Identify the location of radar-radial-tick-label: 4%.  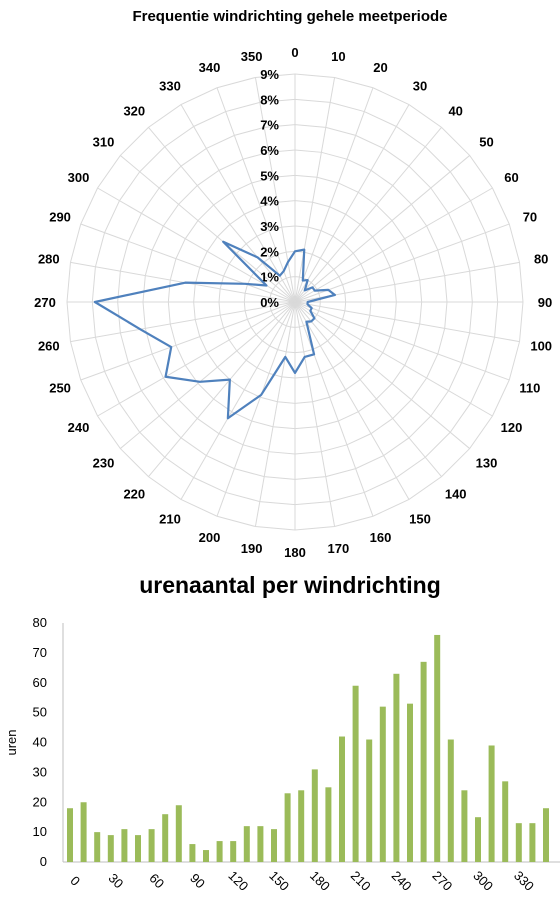
(269, 201).